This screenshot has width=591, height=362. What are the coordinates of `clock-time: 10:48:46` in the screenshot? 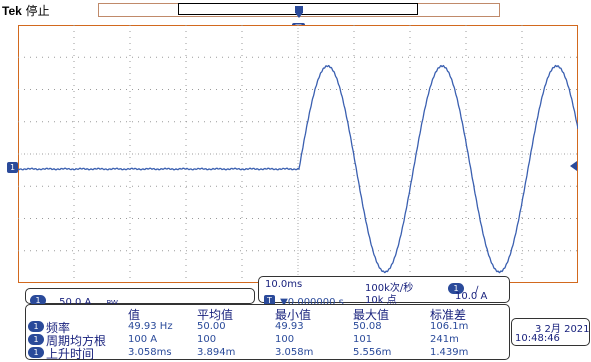 It's located at (537, 338).